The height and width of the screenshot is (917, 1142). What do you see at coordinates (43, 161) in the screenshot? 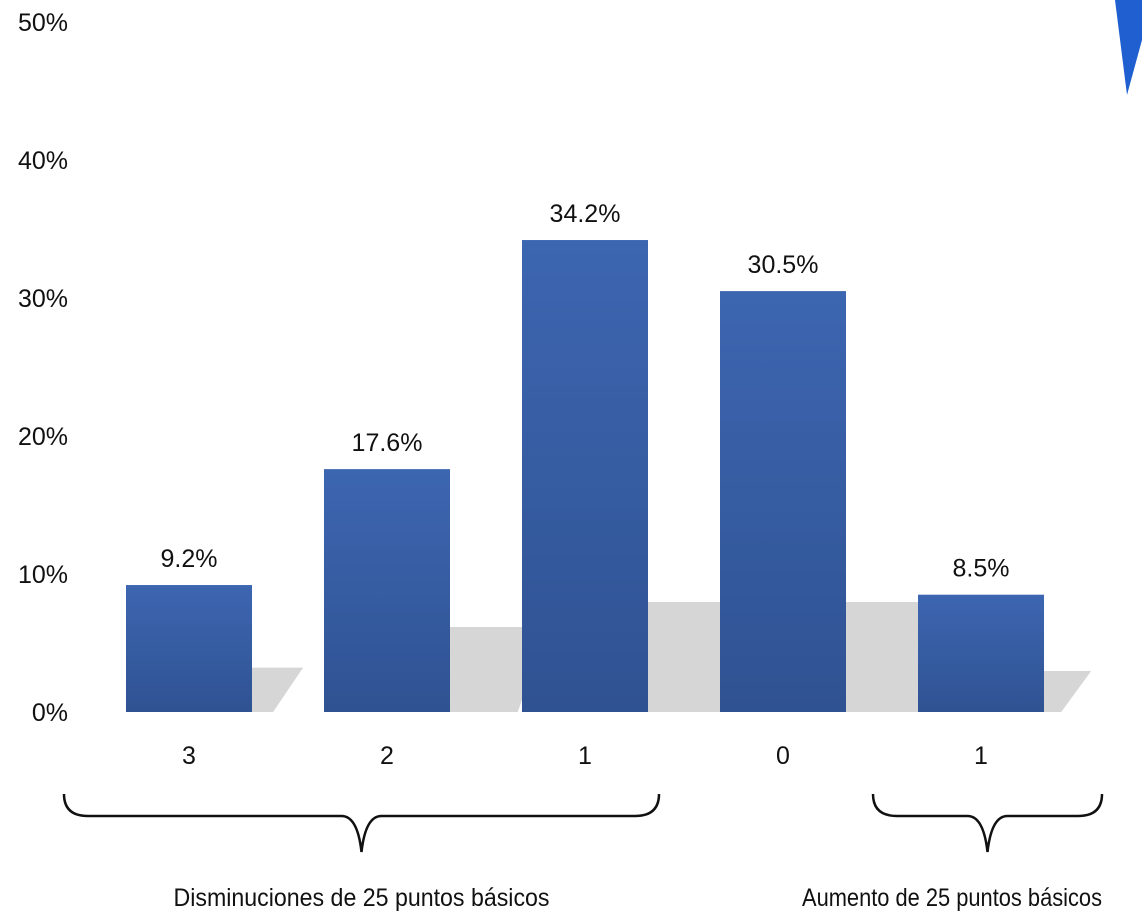
I see `y-tick-label: 40%` at bounding box center [43, 161].